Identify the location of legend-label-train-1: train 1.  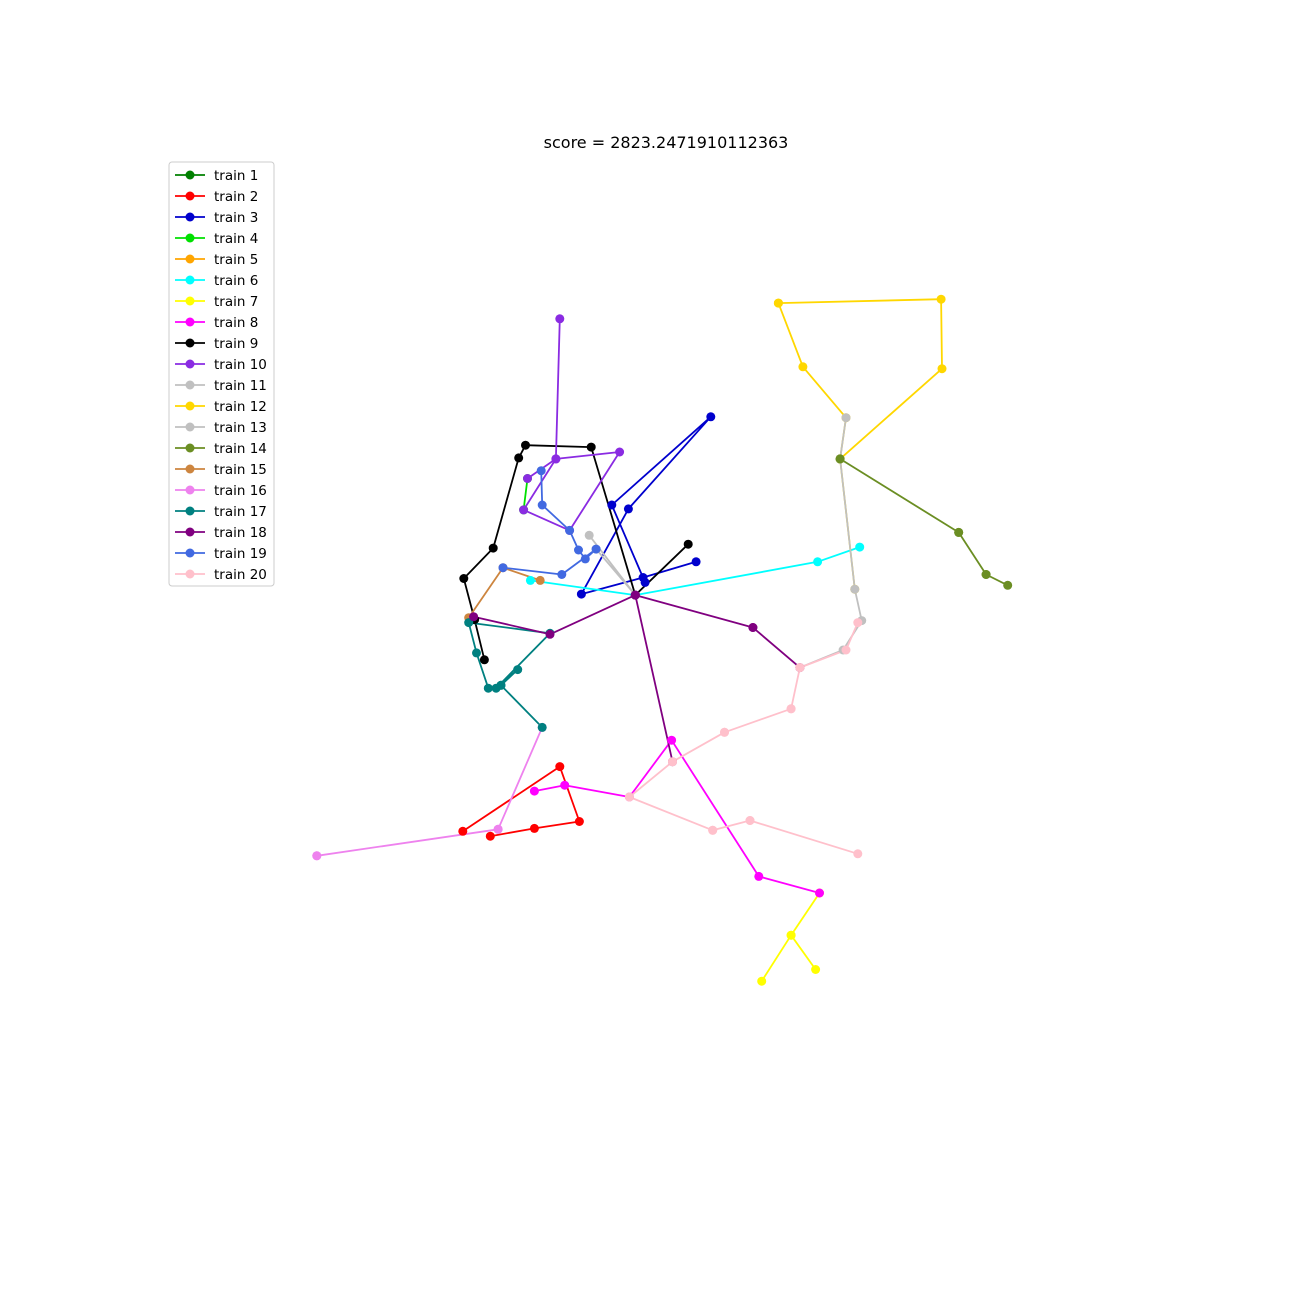
(236, 176).